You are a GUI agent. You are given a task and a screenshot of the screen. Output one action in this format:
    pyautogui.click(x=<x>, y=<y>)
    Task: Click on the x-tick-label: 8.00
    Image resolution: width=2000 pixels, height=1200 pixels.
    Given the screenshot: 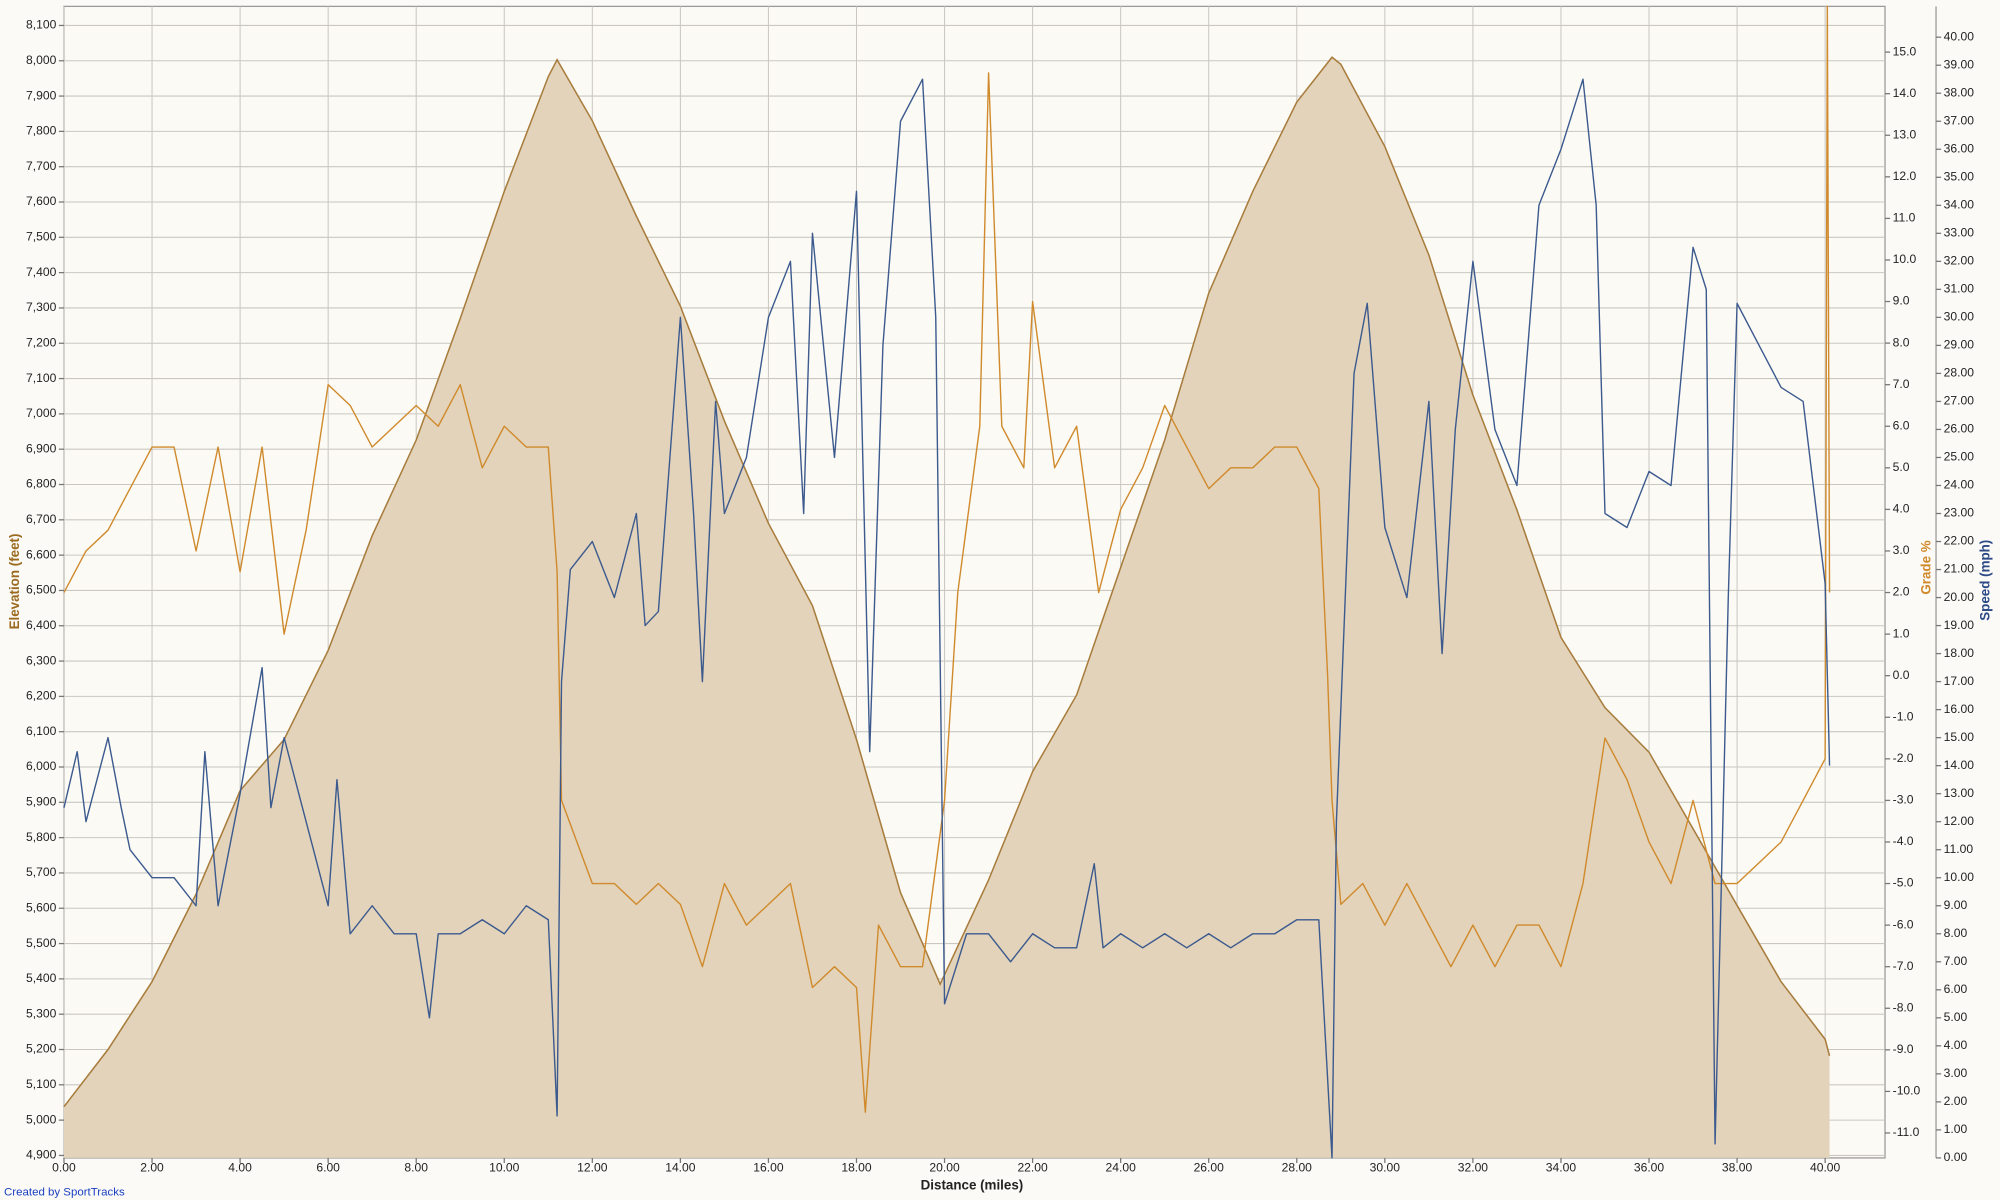 What is the action you would take?
    pyautogui.click(x=416, y=1167)
    